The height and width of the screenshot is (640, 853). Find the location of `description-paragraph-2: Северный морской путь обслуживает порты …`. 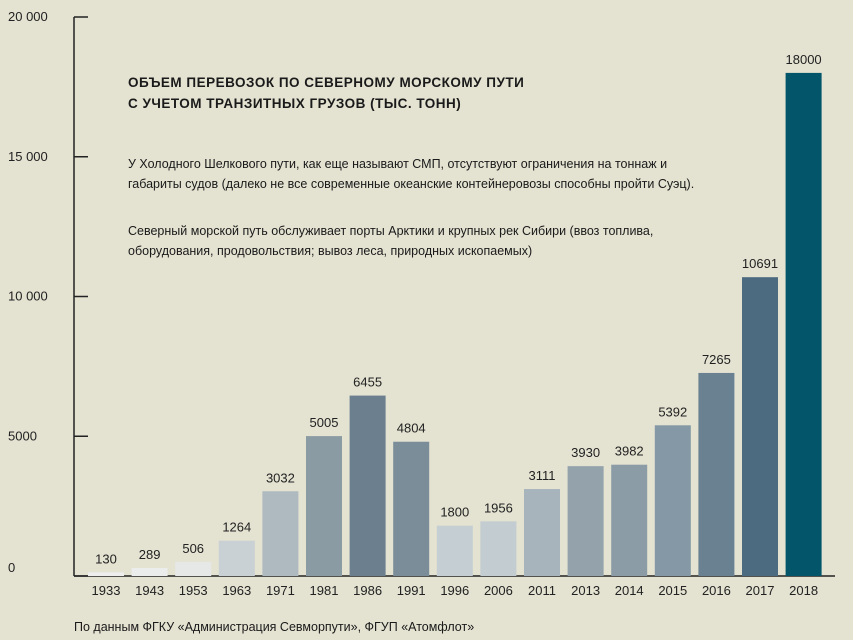

description-paragraph-2: Северный морской путь обслуживает порты … is located at coordinates (428, 241).